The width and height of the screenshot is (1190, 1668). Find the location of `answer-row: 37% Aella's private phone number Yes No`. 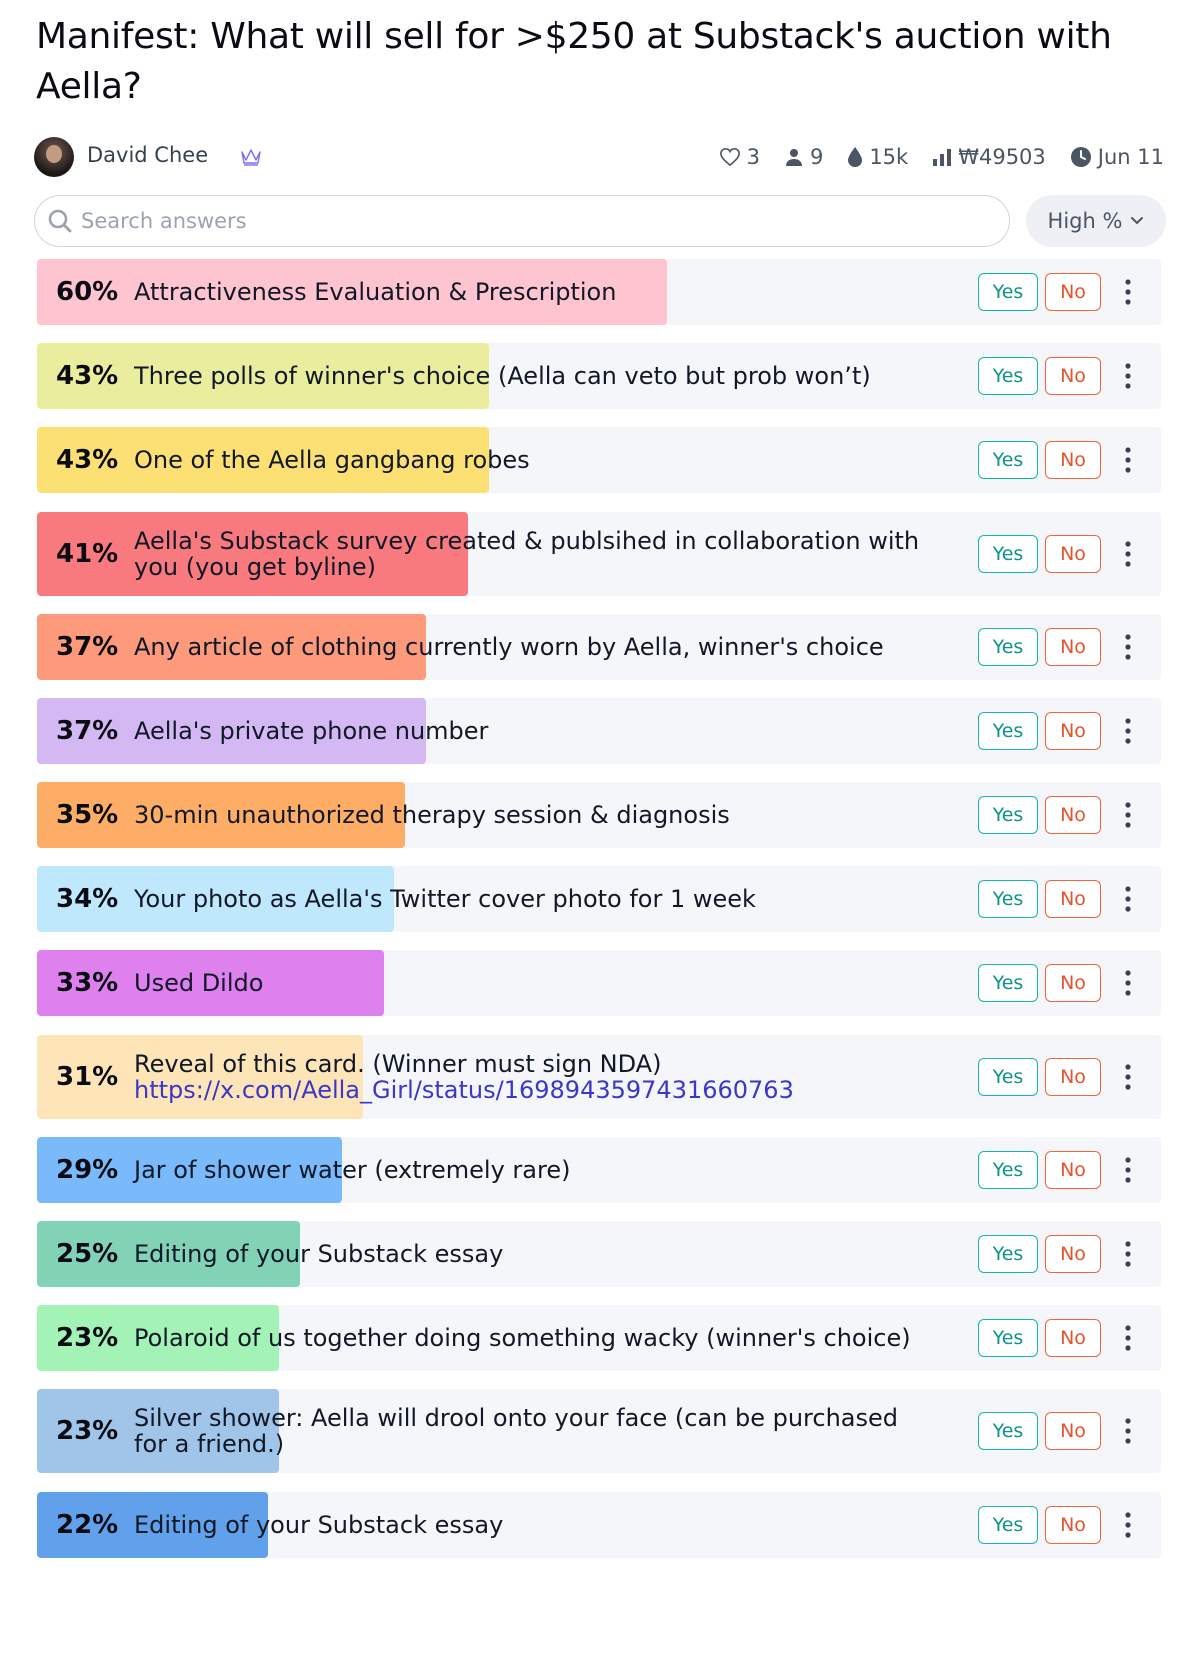

answer-row: 37% Aella's private phone number Yes No is located at coordinates (599, 731).